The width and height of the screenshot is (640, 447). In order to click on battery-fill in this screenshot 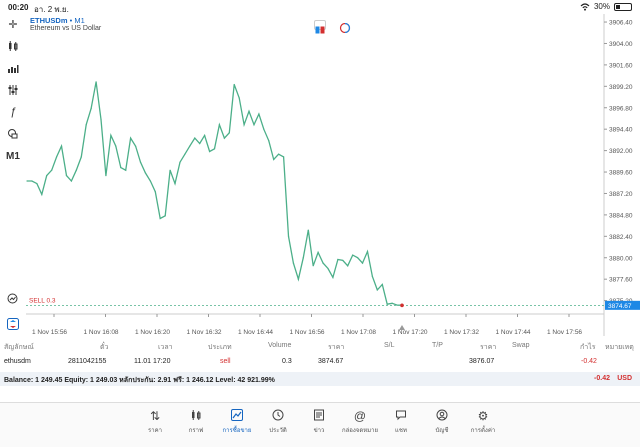, I will do `click(618, 6)`.